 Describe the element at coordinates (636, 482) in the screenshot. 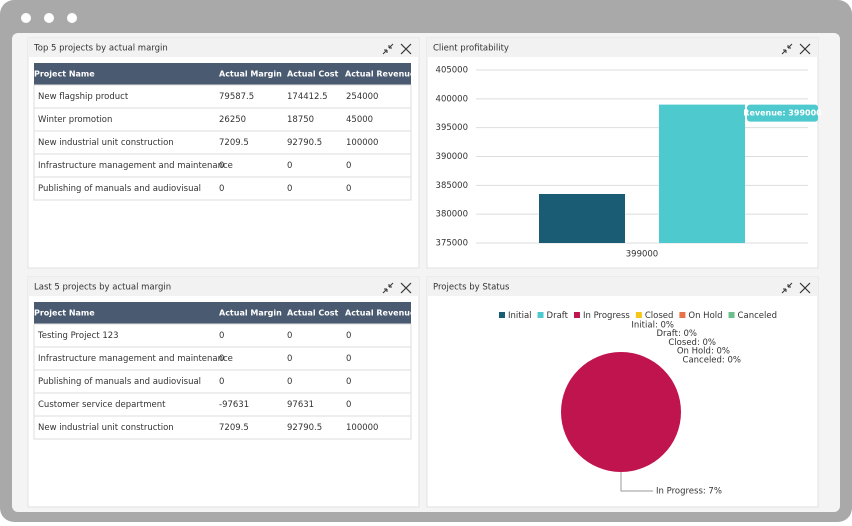

I see `label-connector` at that location.